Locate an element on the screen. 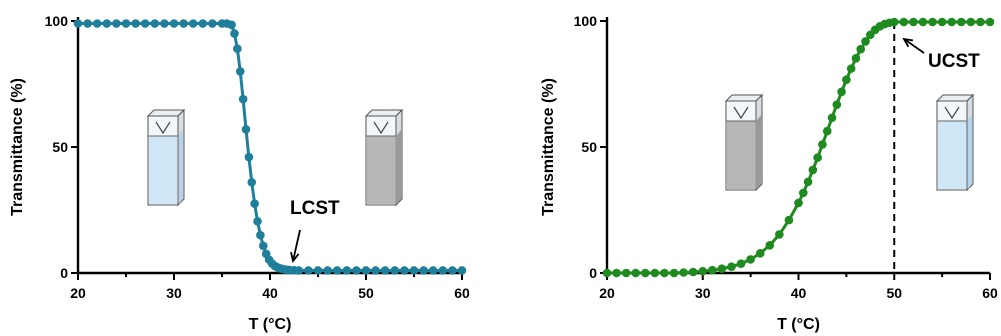 The width and height of the screenshot is (1001, 336). annotation-lcst: LCST is located at coordinates (315, 208).